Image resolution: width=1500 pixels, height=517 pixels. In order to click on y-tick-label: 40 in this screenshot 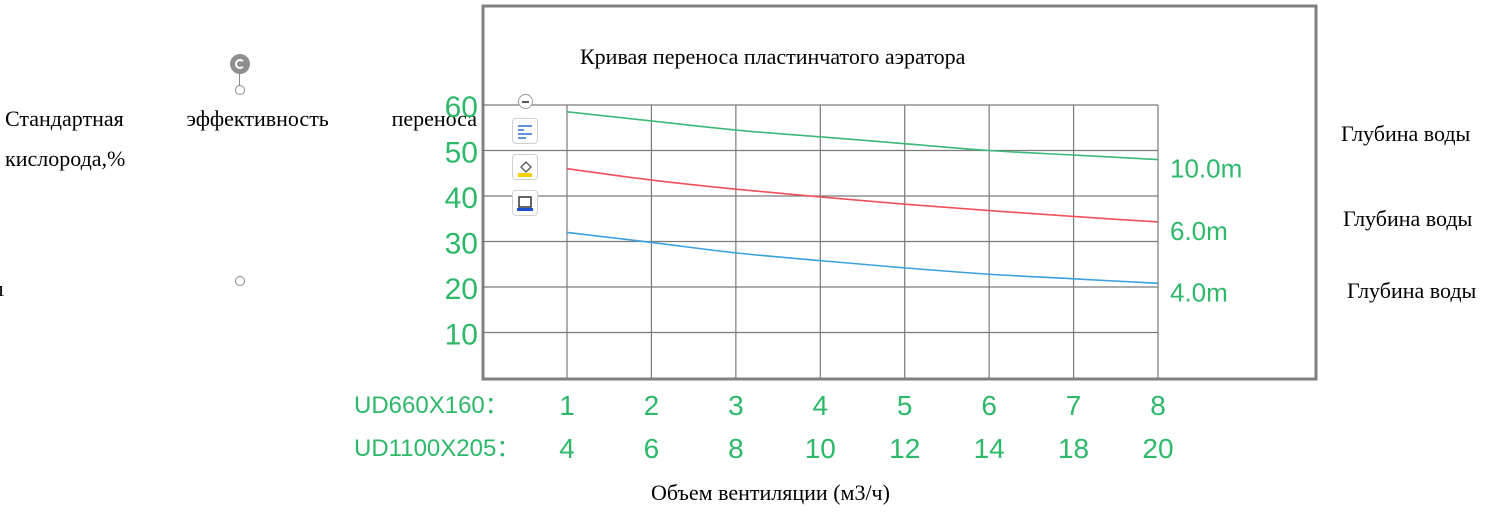, I will do `click(461, 198)`.